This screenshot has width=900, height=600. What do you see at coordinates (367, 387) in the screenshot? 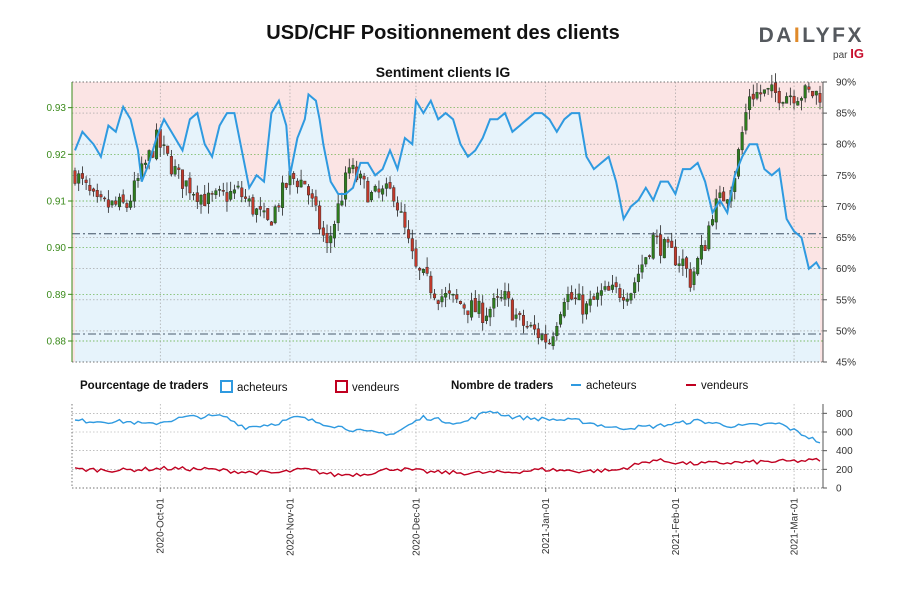
I see `legend-percent-sellers: vendeurs` at bounding box center [367, 387].